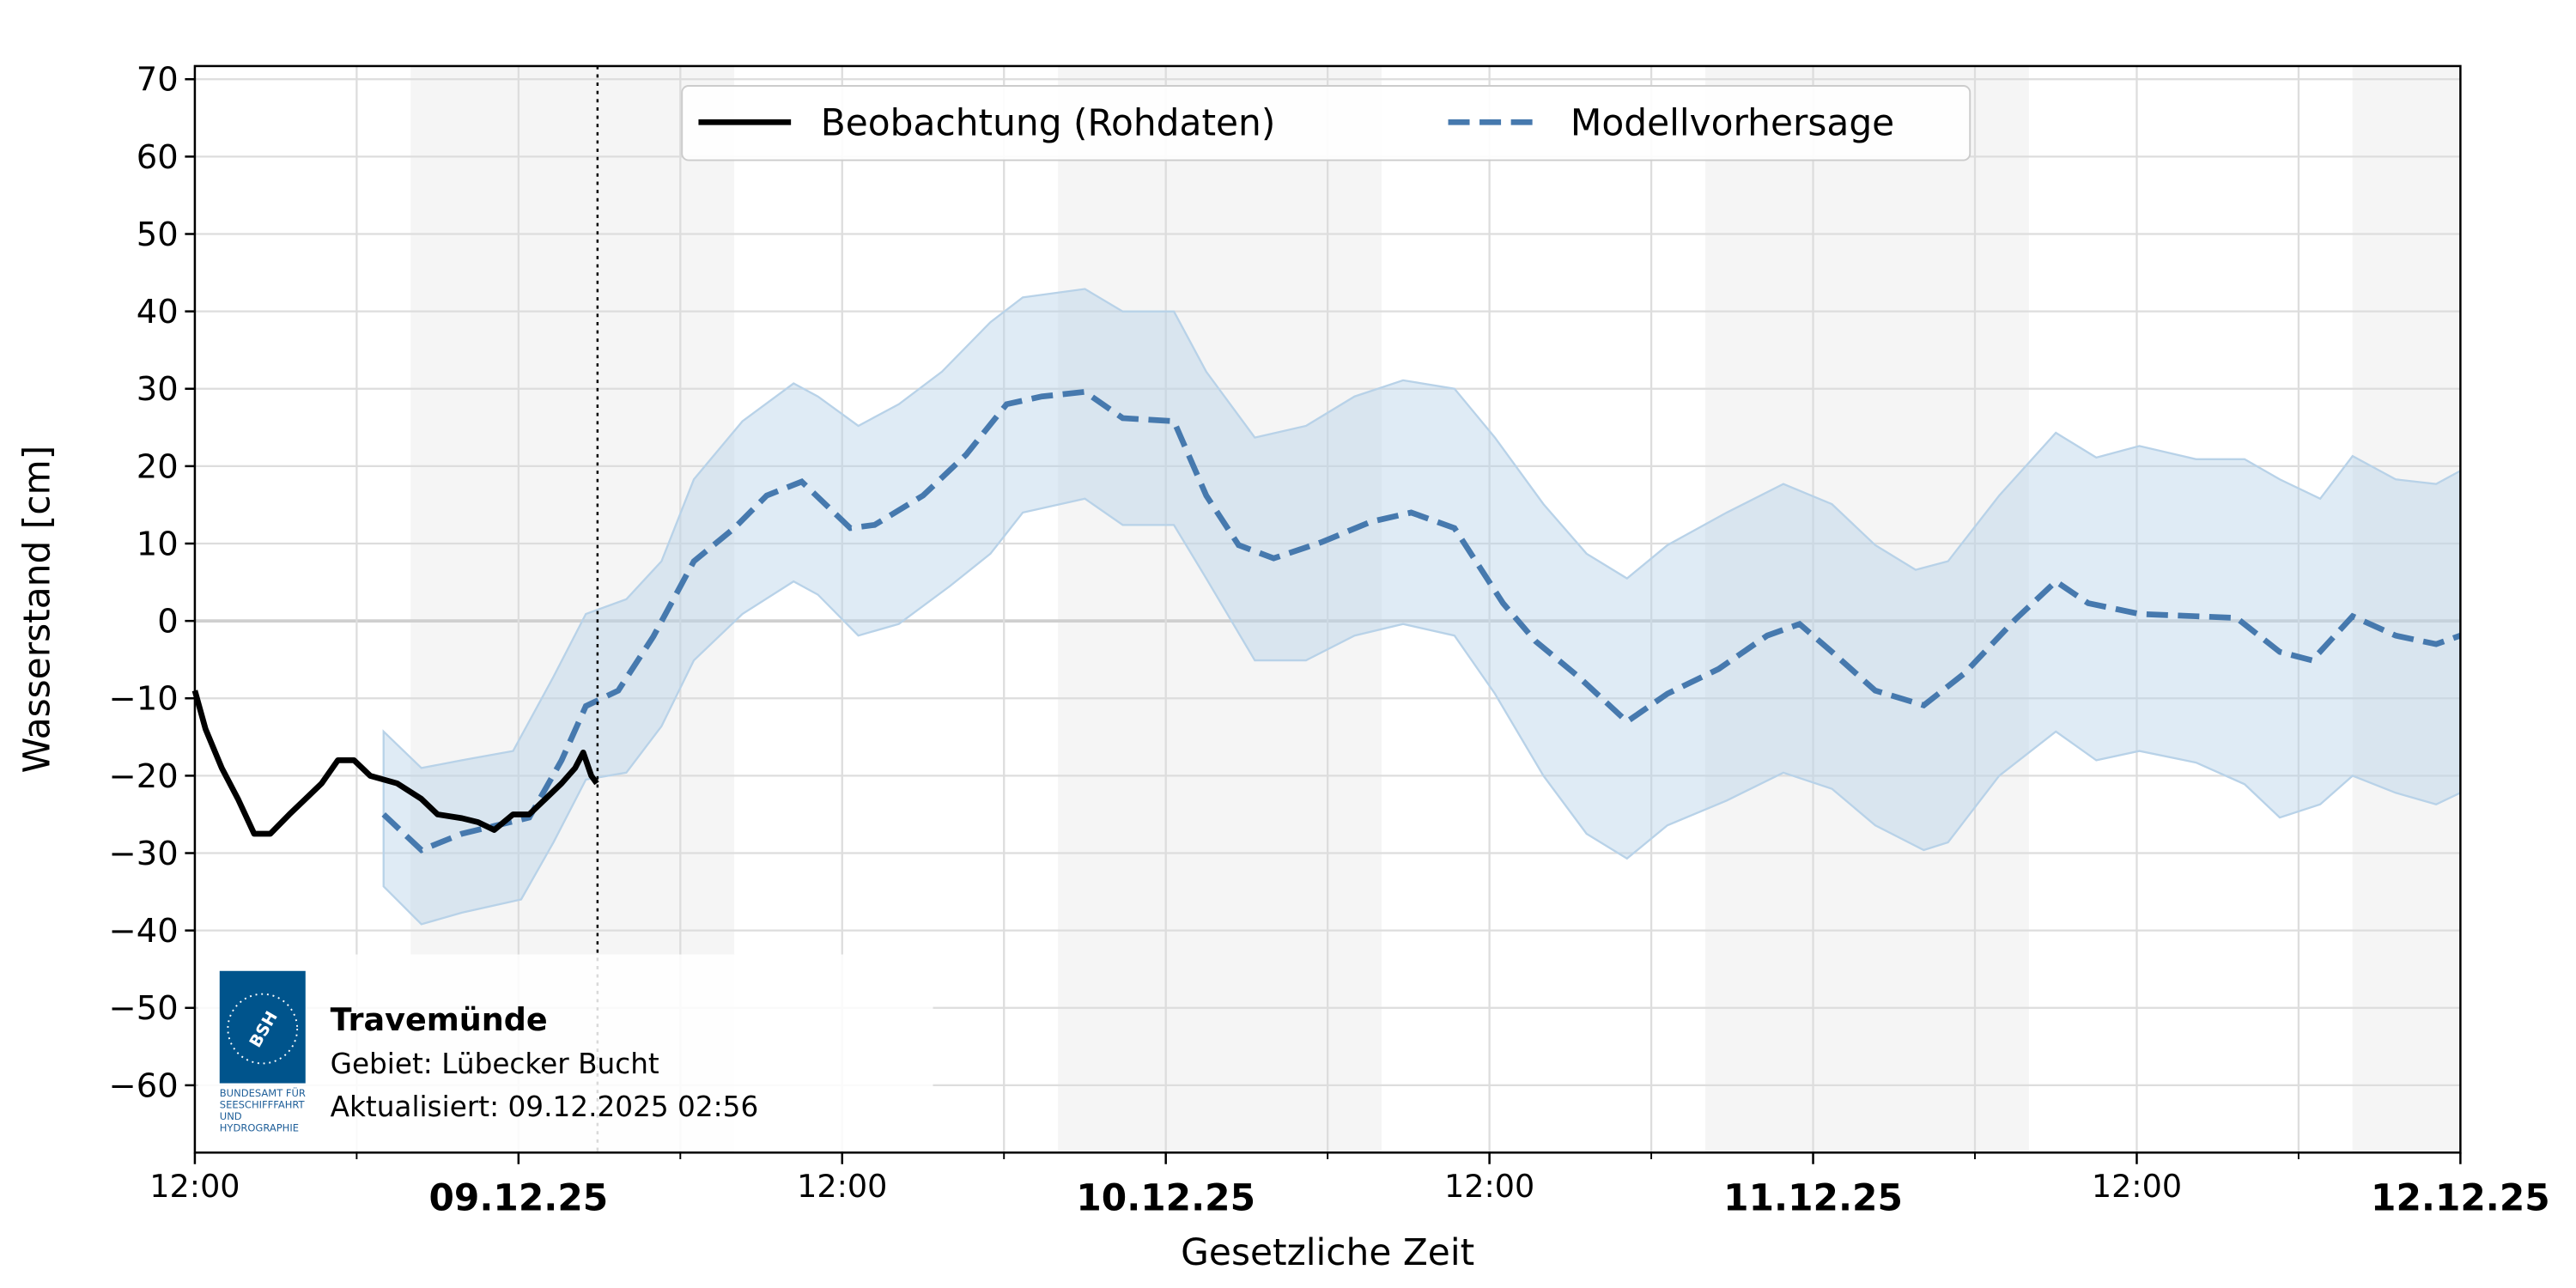  What do you see at coordinates (1049, 123) in the screenshot?
I see `legend-observation-label: Beobachtung (Rohdaten)` at bounding box center [1049, 123].